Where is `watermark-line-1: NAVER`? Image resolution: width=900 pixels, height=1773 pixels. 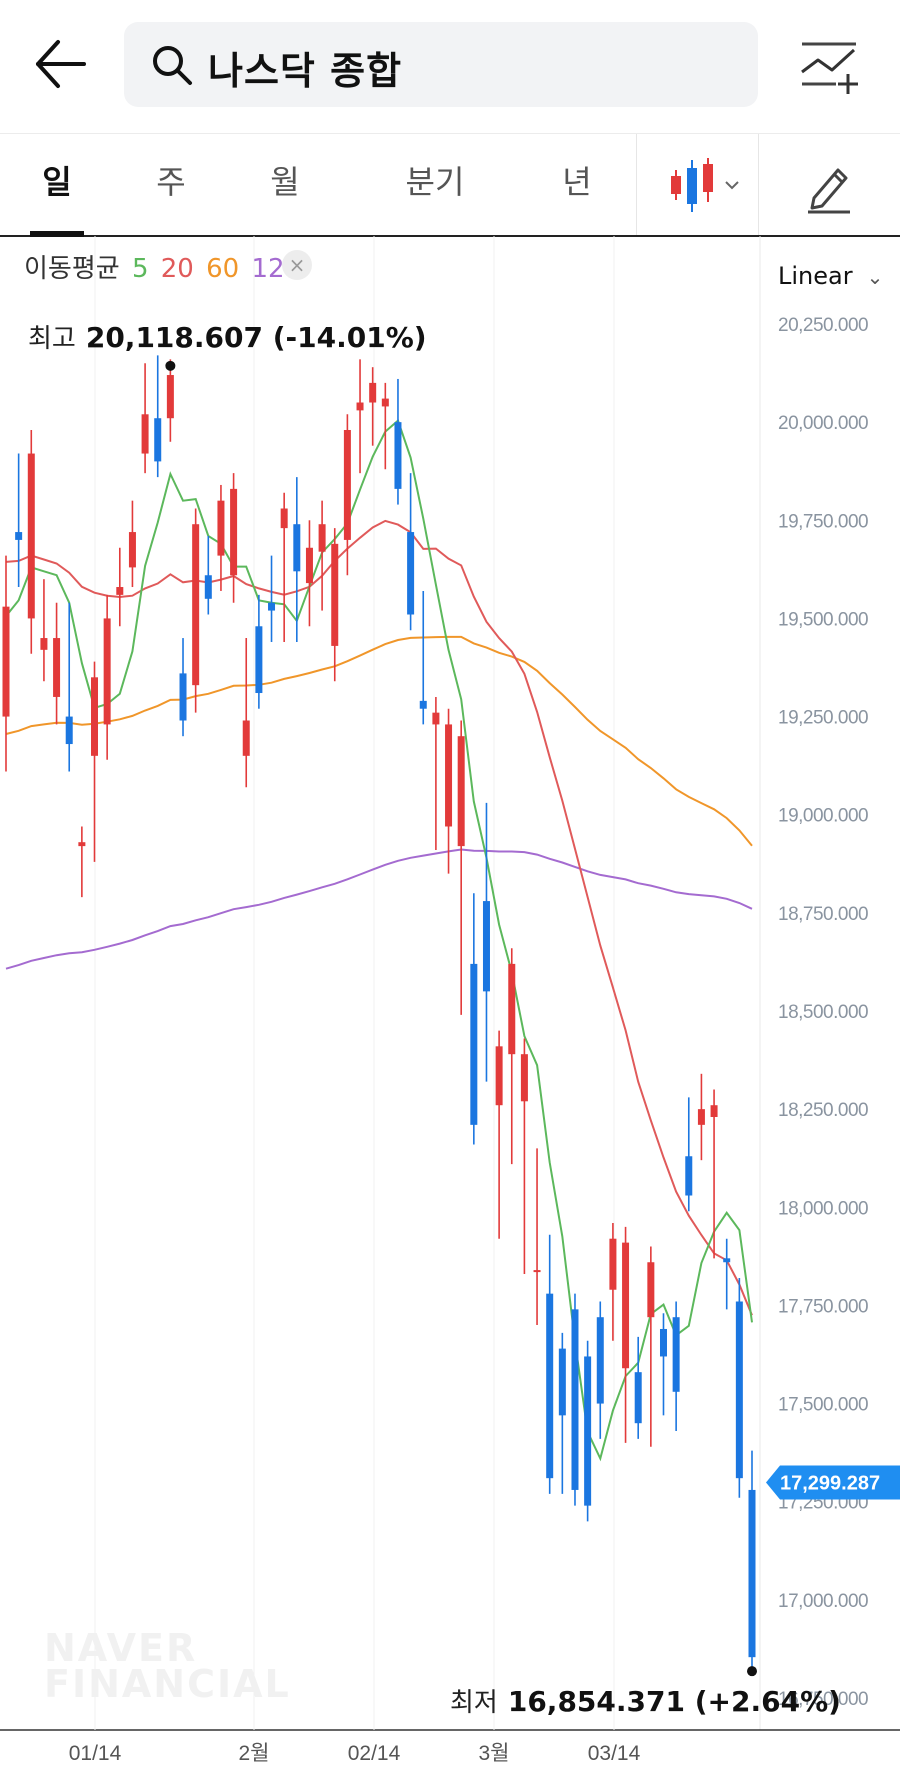 watermark-line-1: NAVER is located at coordinates (121, 1648).